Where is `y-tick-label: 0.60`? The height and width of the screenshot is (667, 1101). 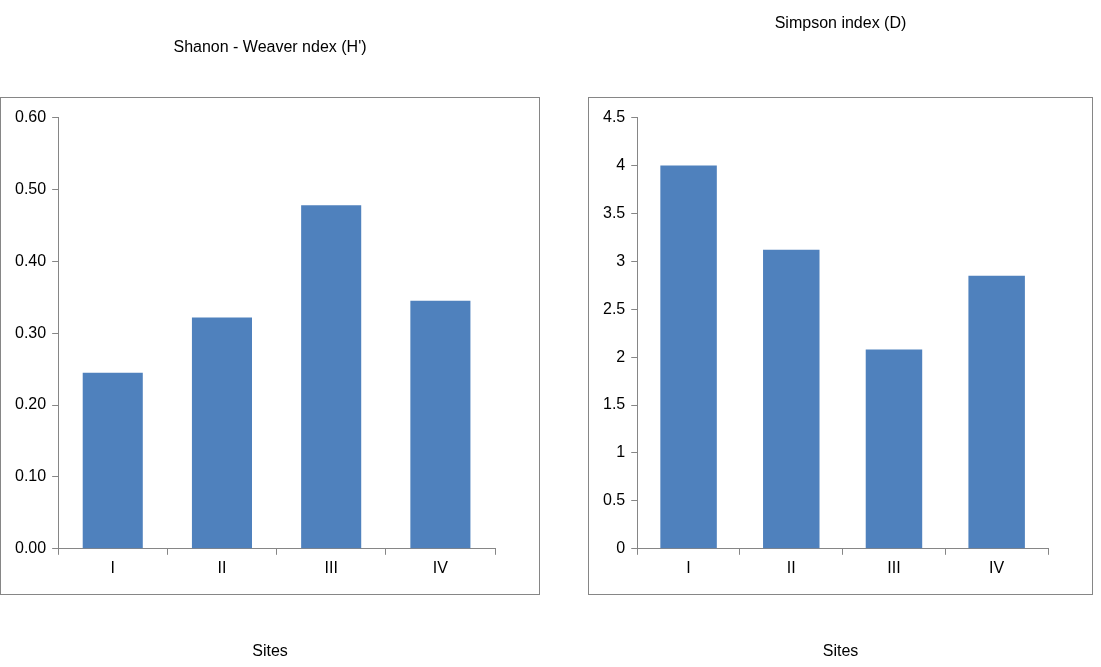
y-tick-label: 0.60 is located at coordinates (31, 117).